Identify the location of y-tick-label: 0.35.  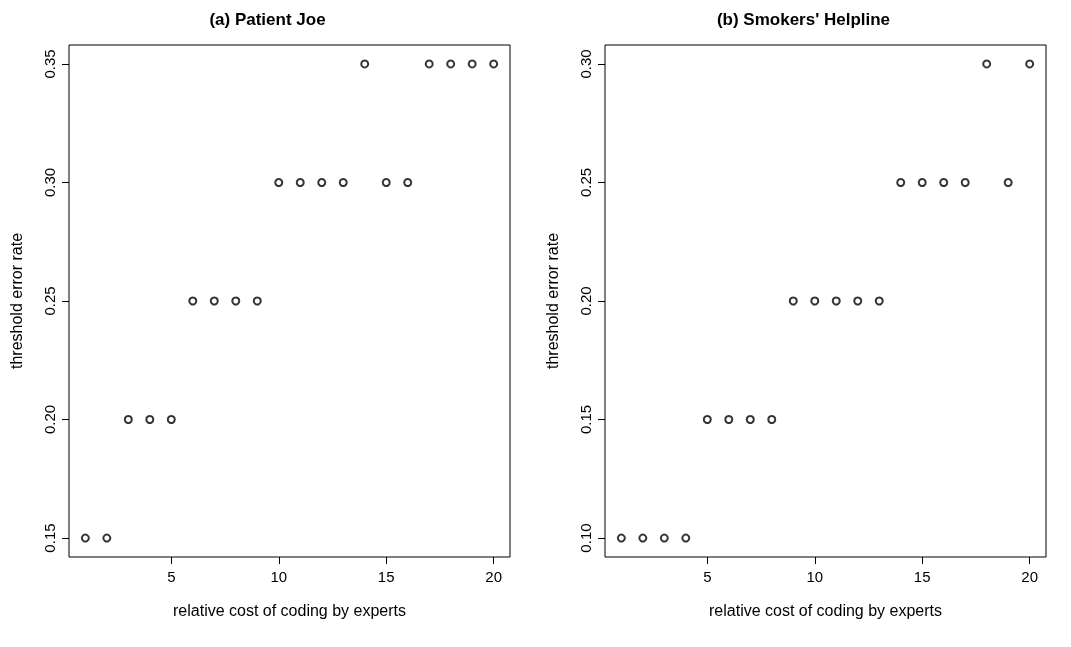
(49, 64).